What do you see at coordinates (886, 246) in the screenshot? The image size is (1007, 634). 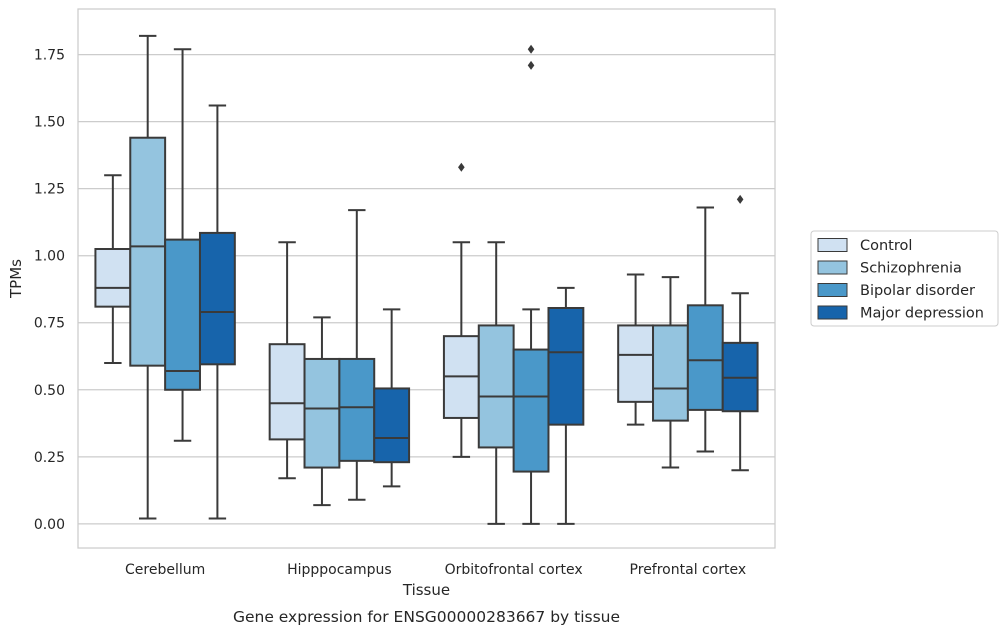 I see `legend-label: Control` at bounding box center [886, 246].